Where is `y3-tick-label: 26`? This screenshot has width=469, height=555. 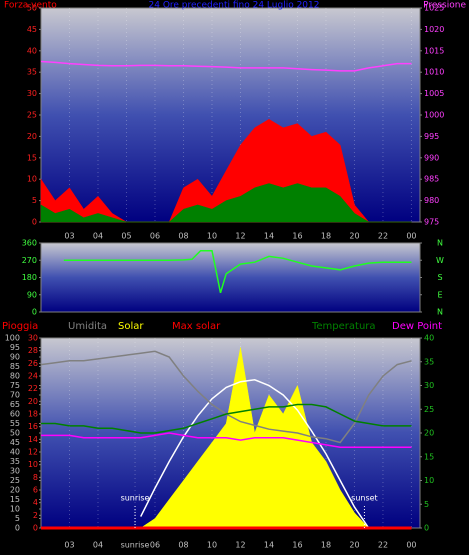
y3-tick-label: 26 is located at coordinates (33, 363).